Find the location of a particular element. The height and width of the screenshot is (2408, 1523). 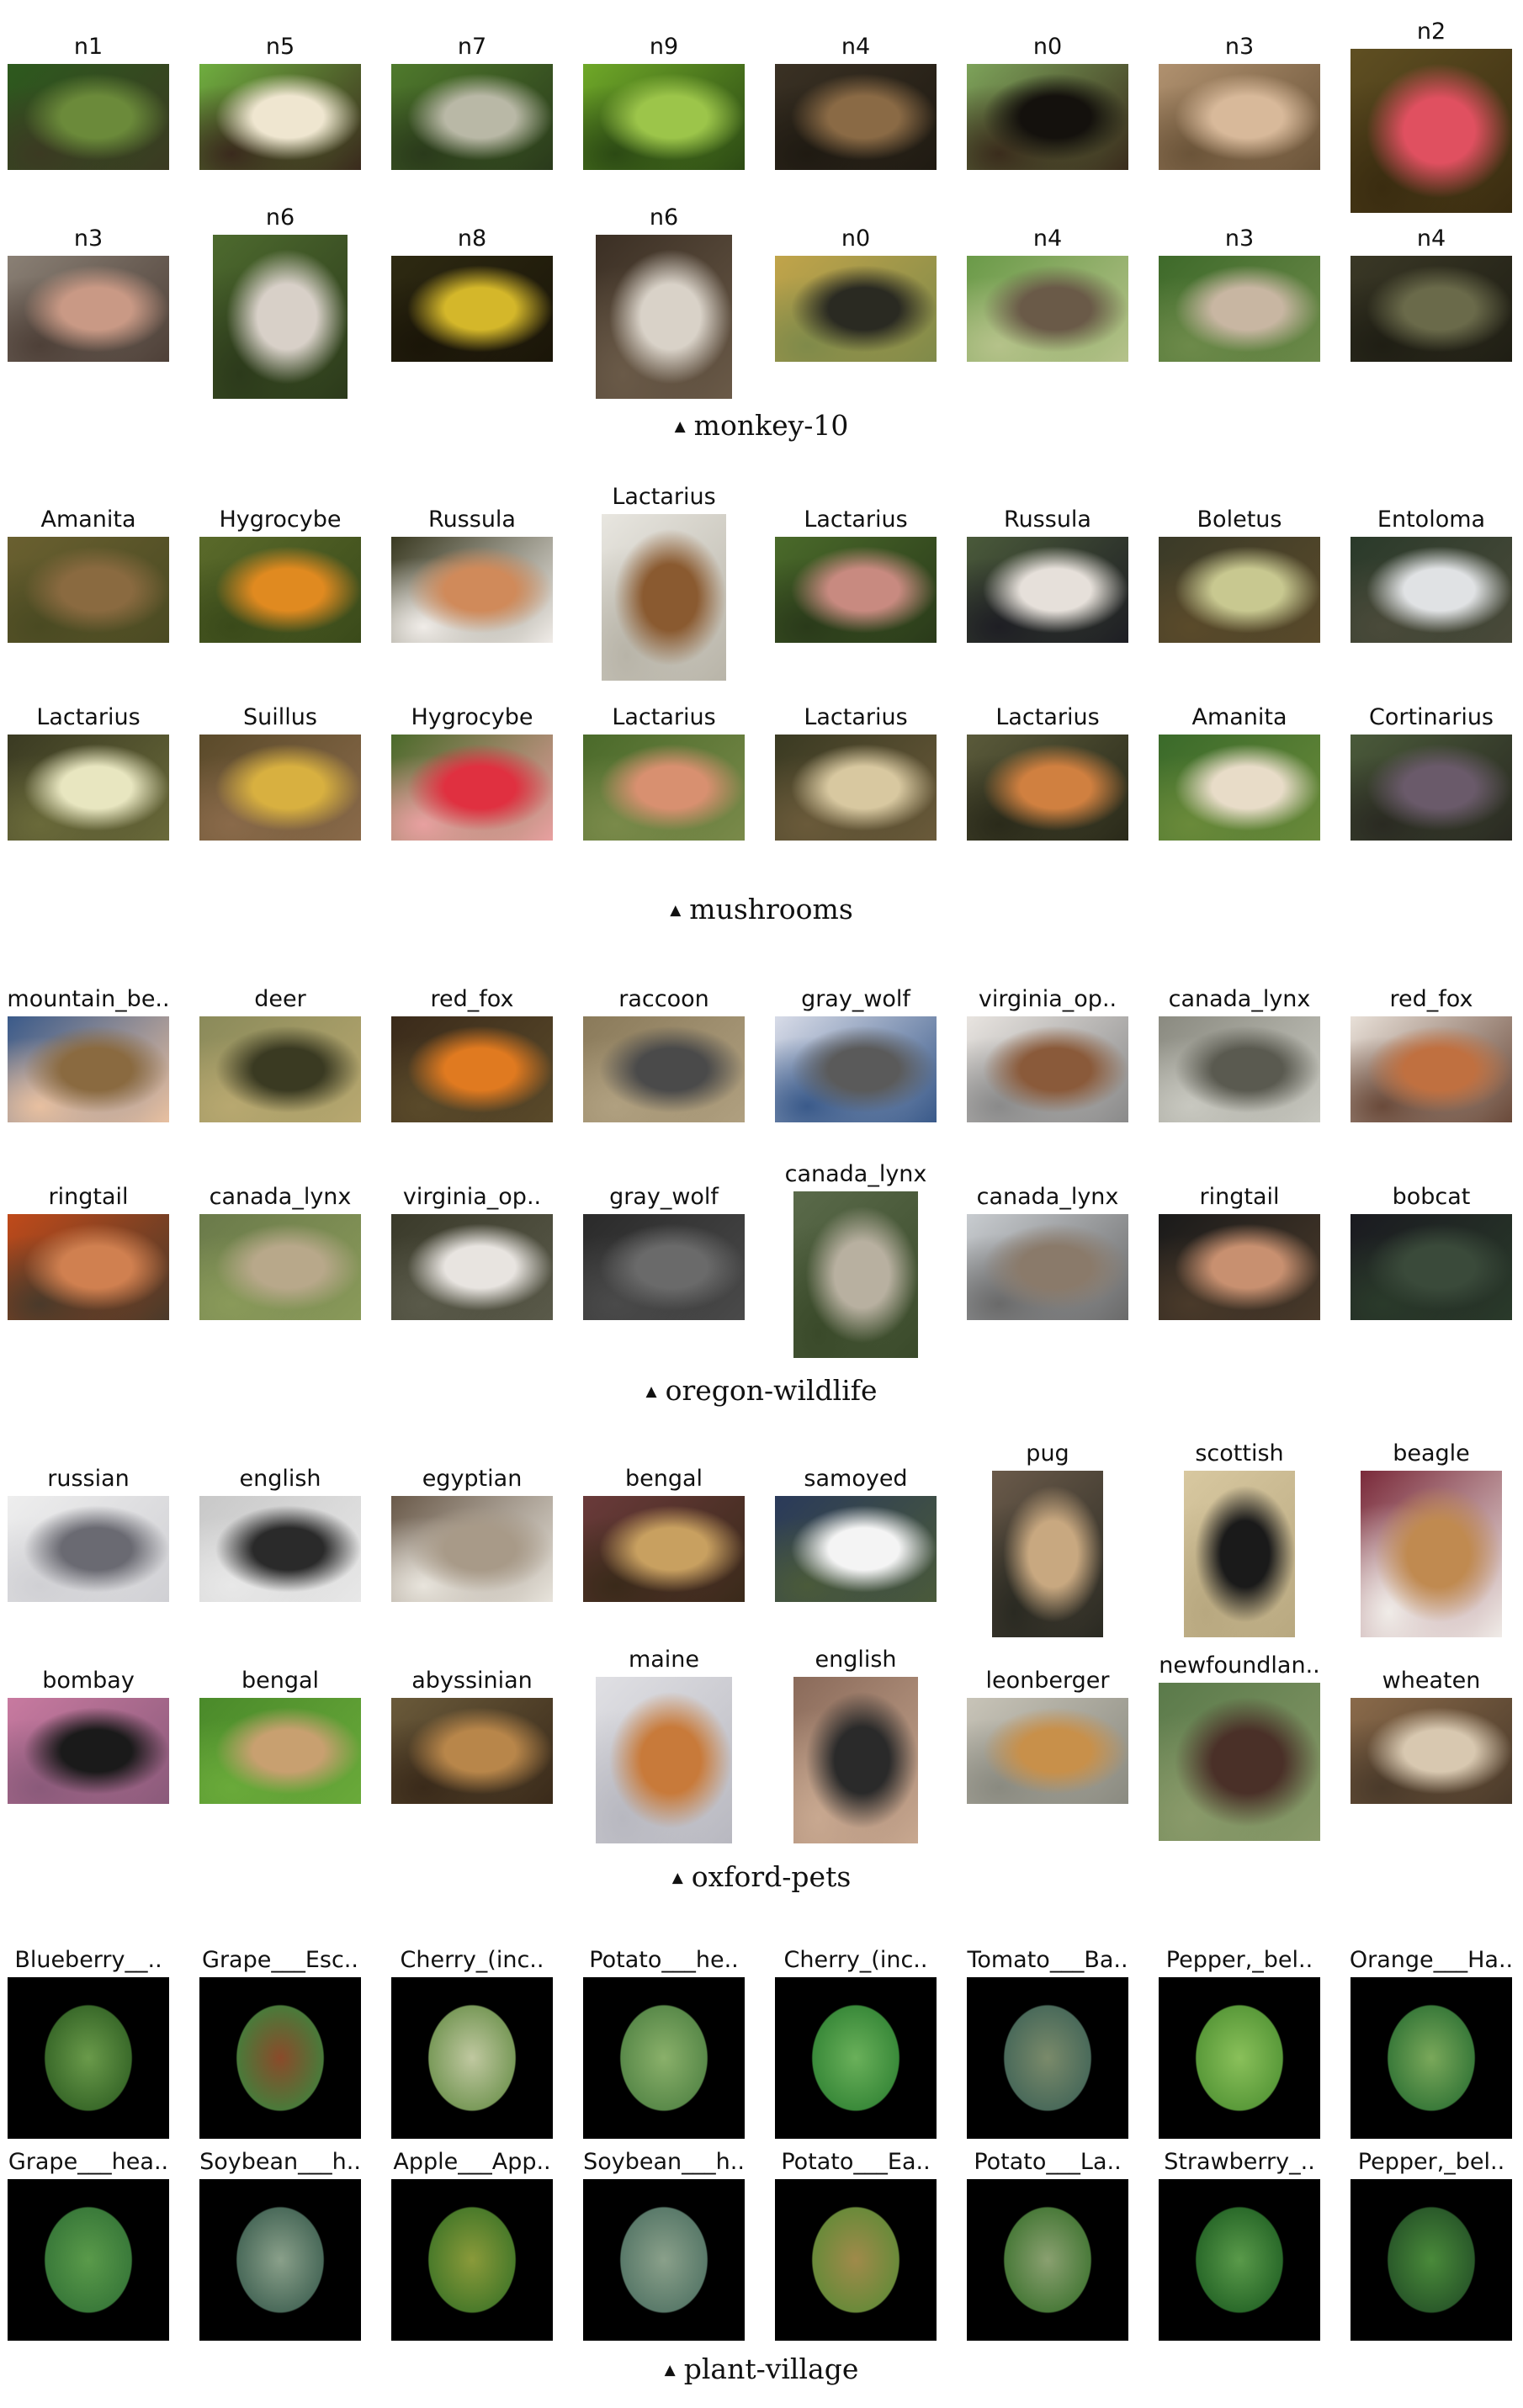

sample-class-label: Suillus is located at coordinates (280, 717).